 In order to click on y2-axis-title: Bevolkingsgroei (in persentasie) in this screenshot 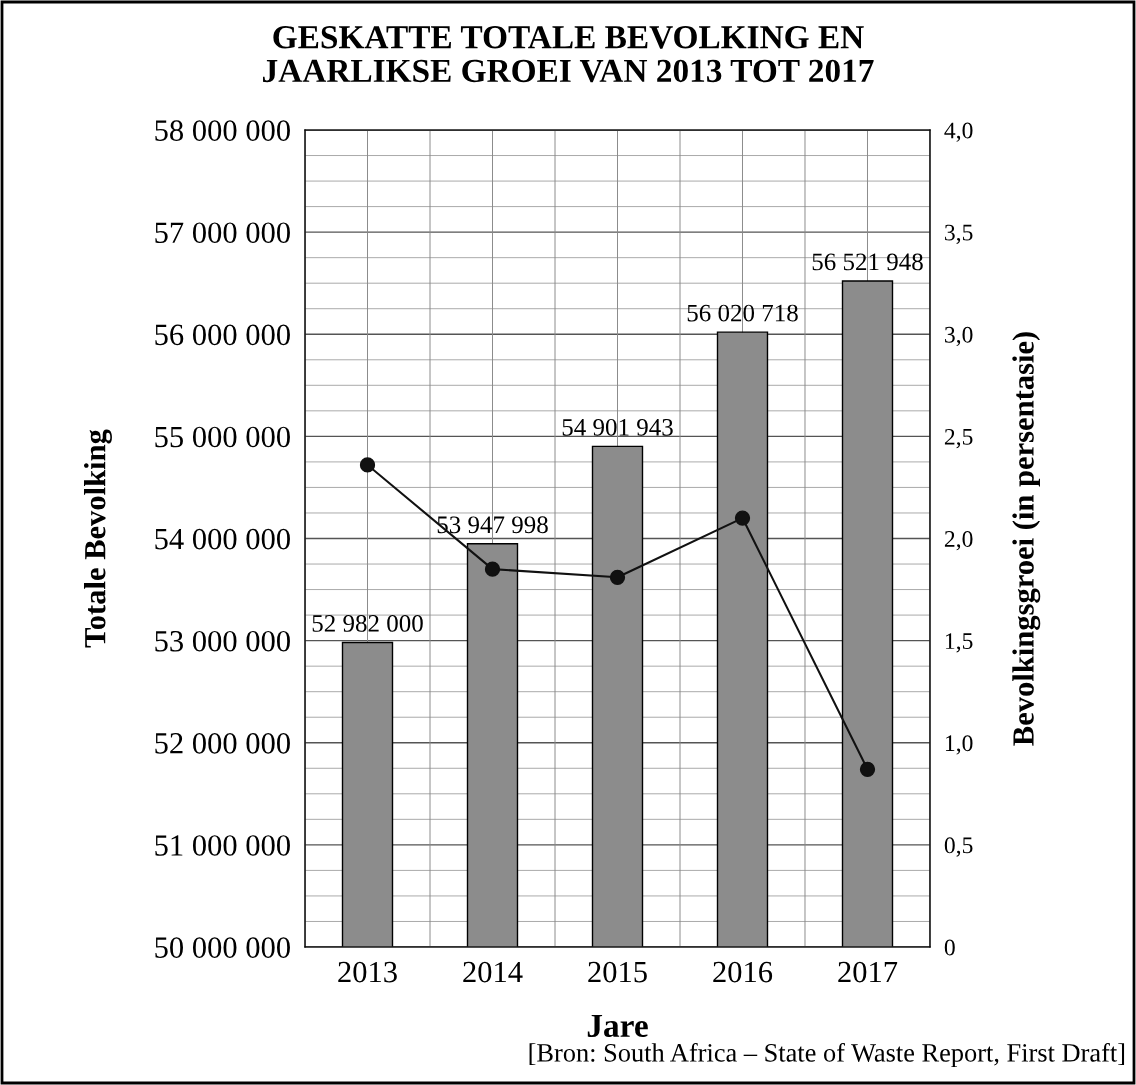, I will do `click(1026, 539)`.